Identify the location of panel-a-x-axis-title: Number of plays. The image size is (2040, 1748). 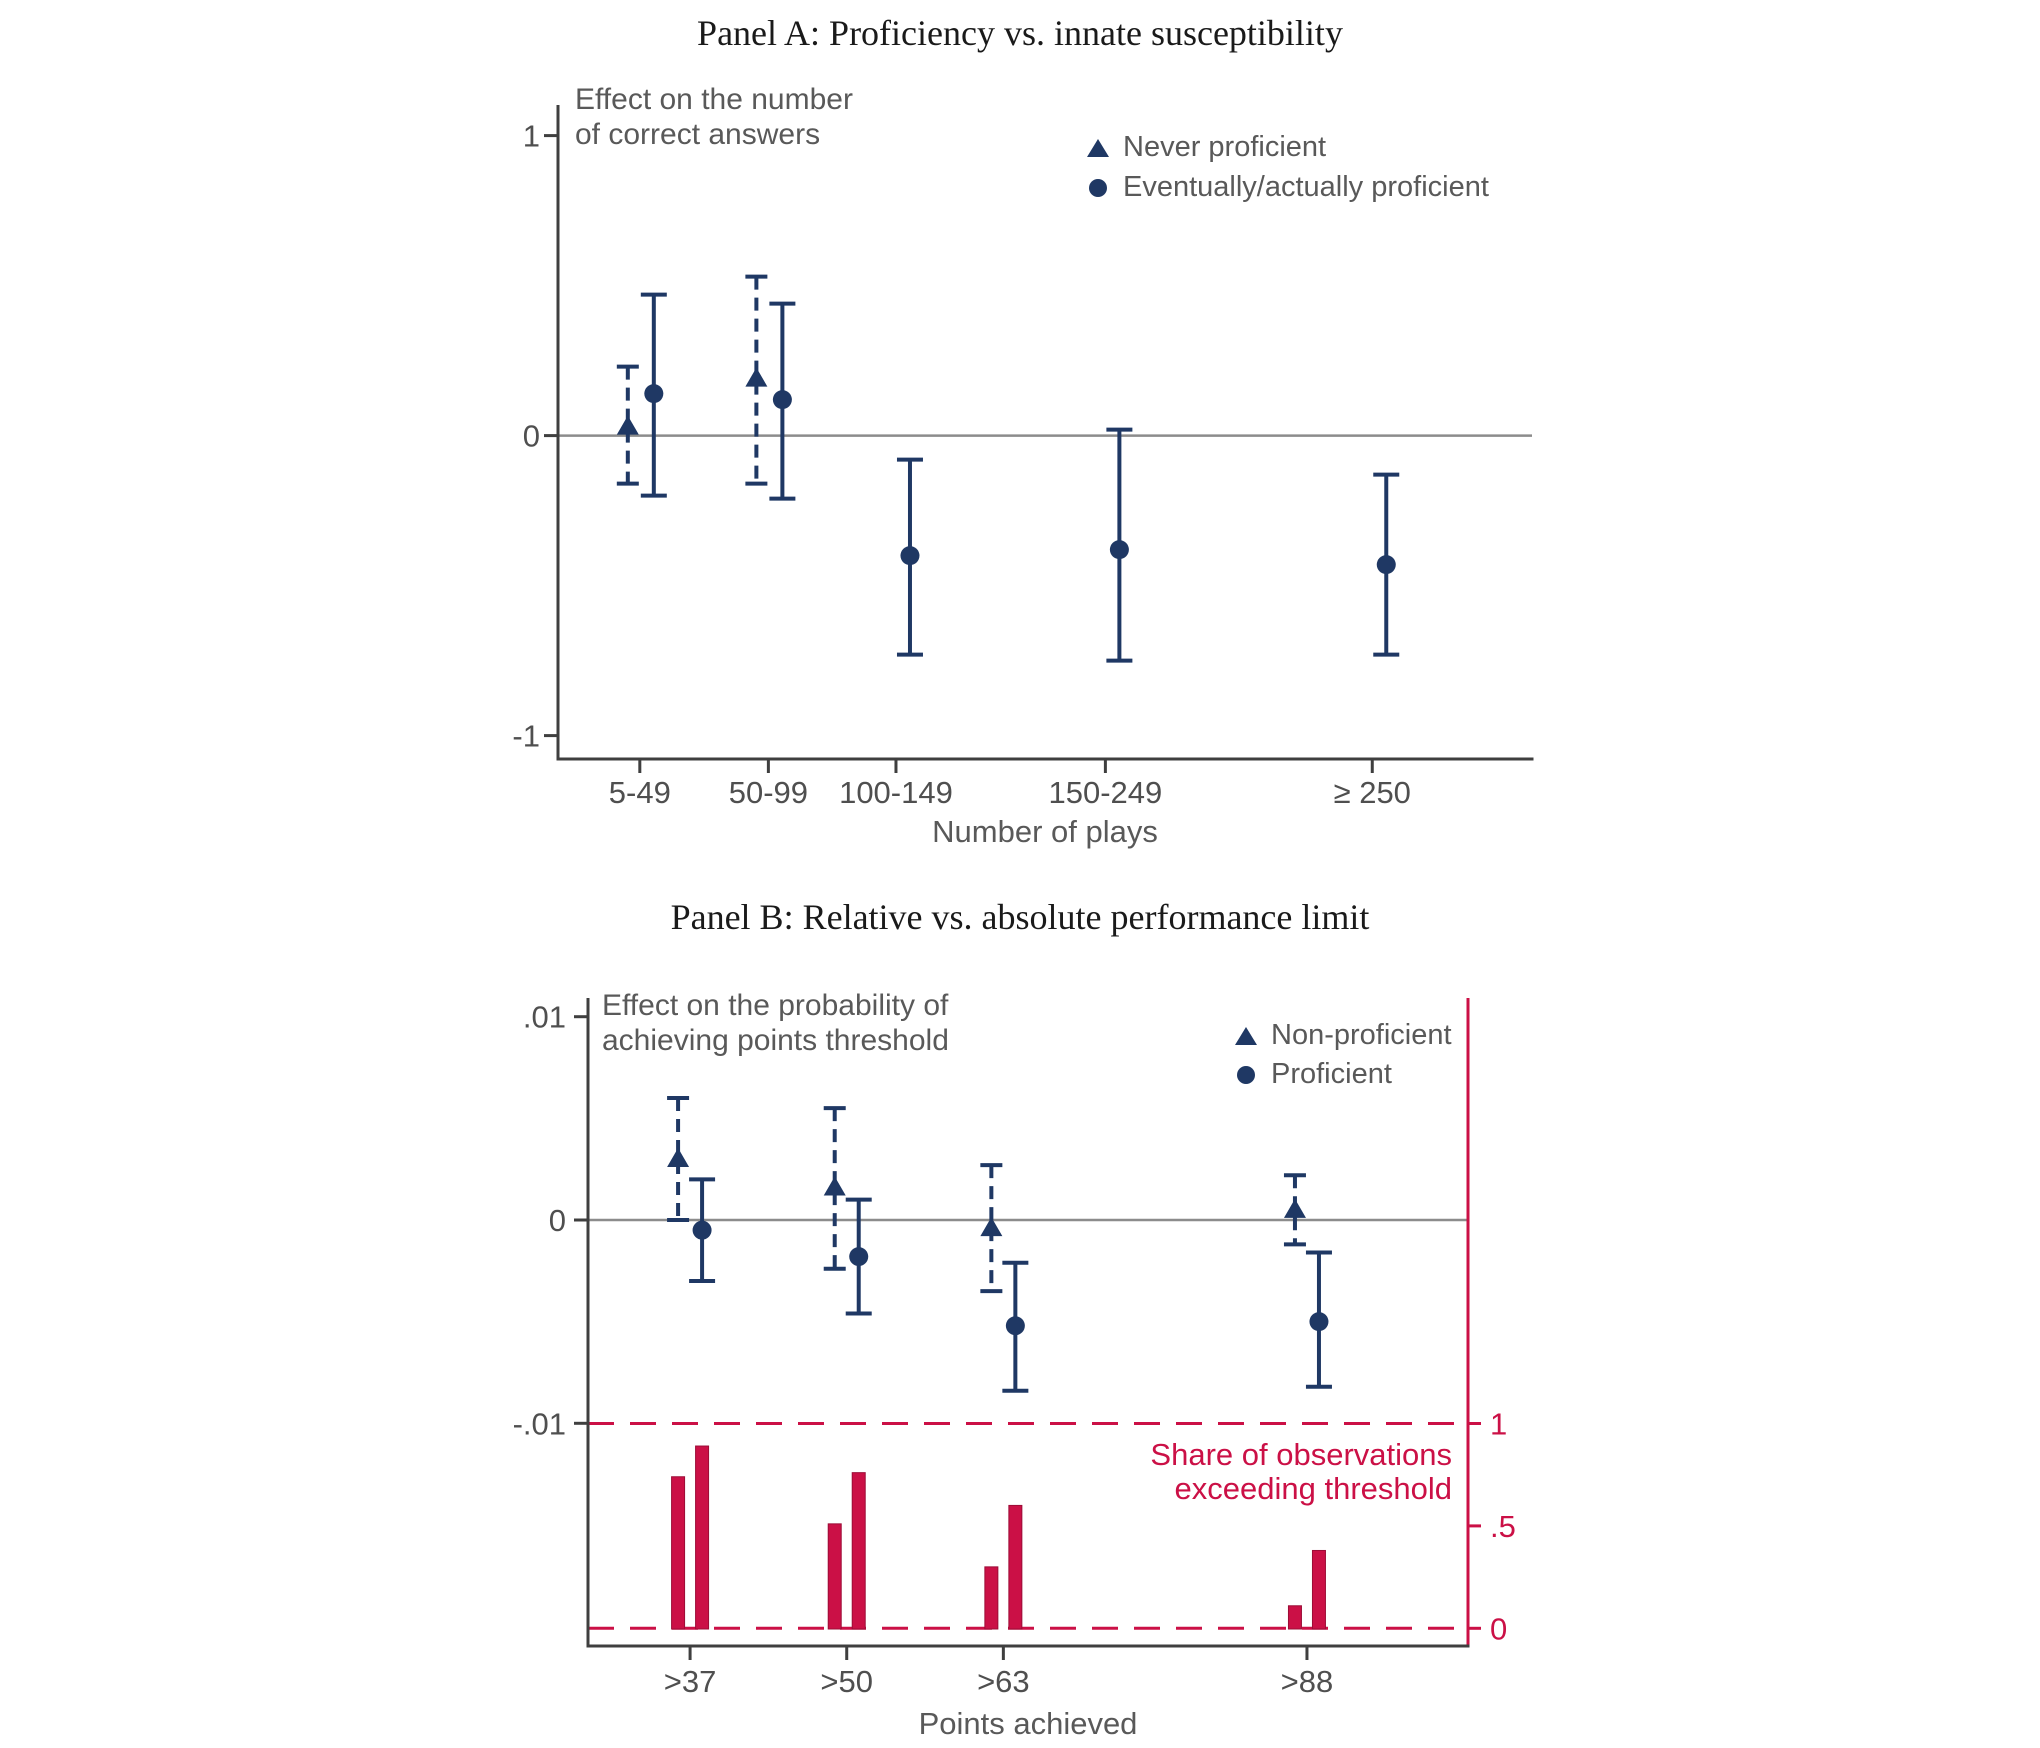
(1045, 831).